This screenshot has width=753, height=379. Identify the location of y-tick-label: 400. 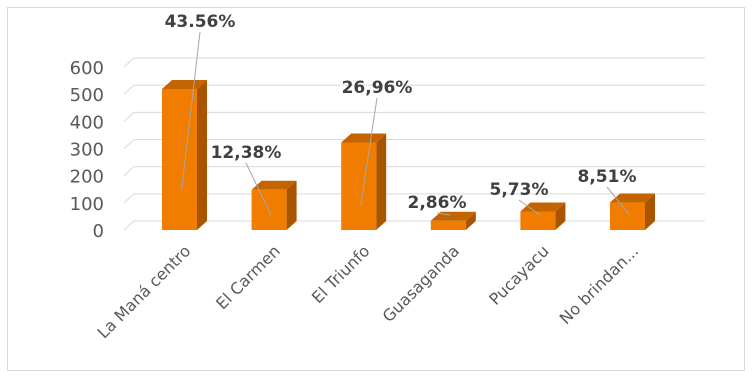
(87, 122).